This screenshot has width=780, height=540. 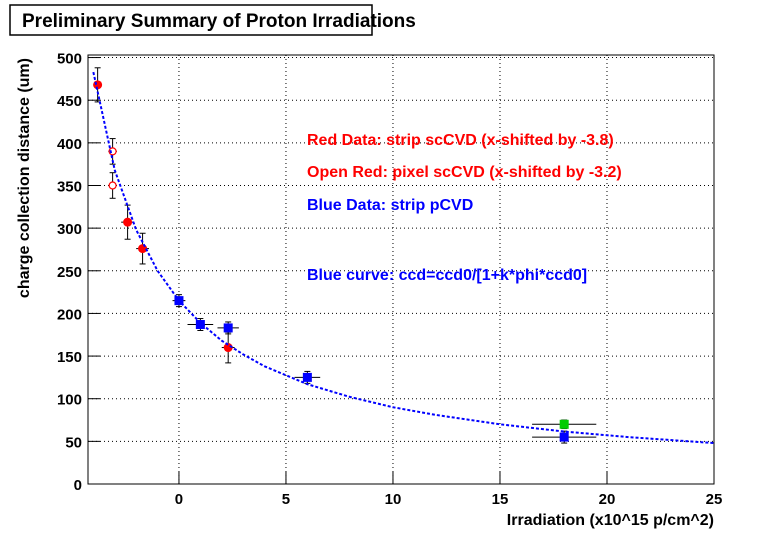 I want to click on annotation: Blue curve: ccd=ccd0/[1+k*phi*ccd0], so click(x=447, y=275).